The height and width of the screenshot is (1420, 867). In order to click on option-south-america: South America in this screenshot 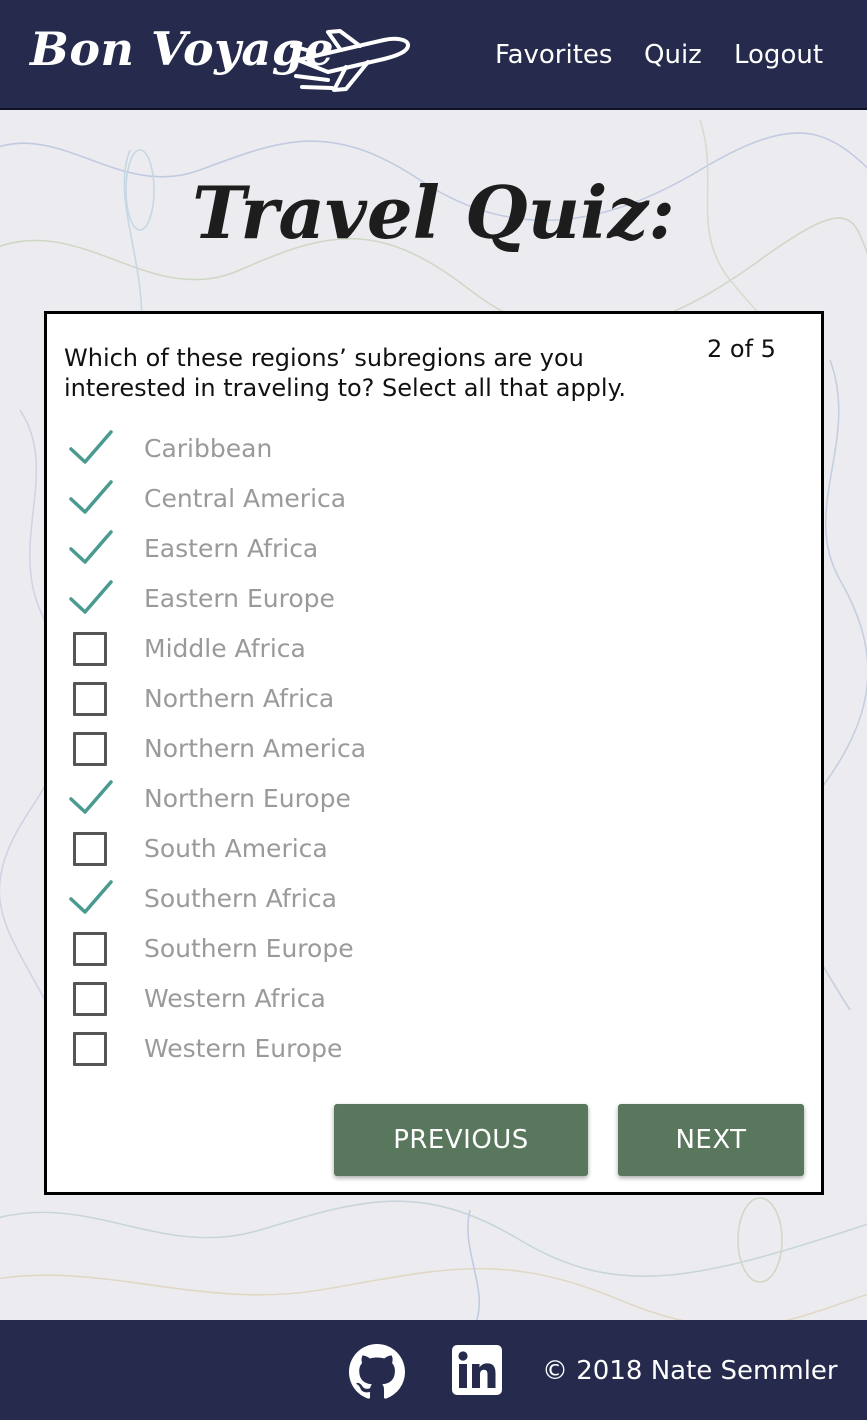, I will do `click(317, 849)`.